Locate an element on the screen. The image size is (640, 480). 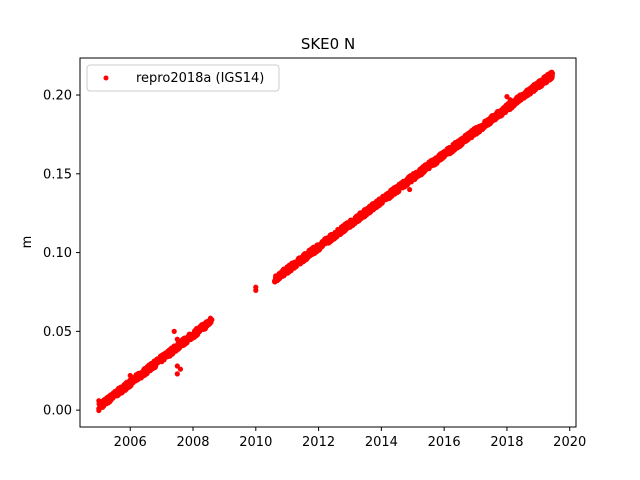
x-axis: 2006 2008 2010 2012 2014 2016 2018 2020 is located at coordinates (350, 438).